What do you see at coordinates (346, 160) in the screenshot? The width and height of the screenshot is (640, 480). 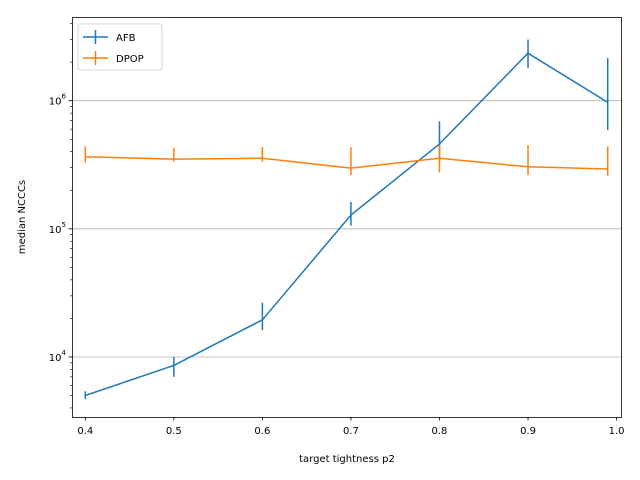 I see `series-dpop` at bounding box center [346, 160].